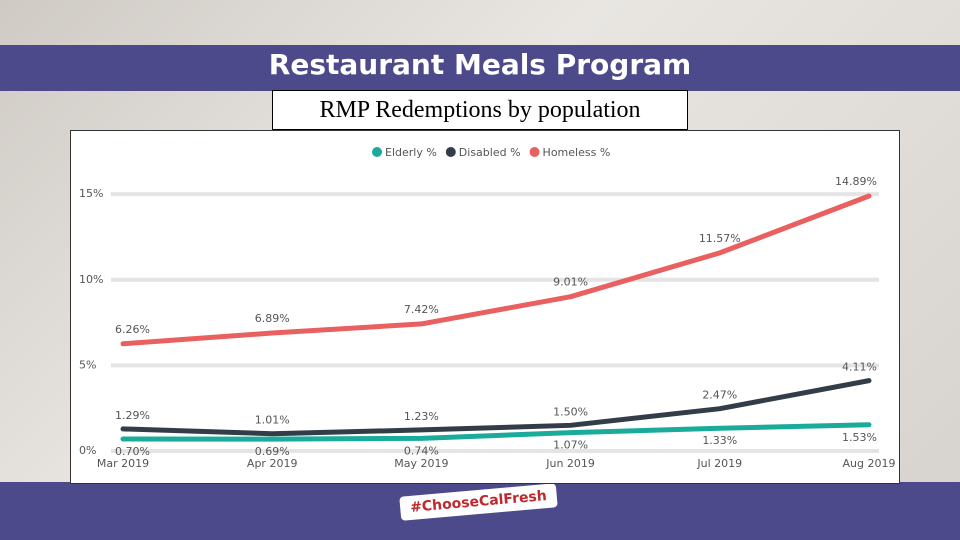  Describe the element at coordinates (719, 440) in the screenshot. I see `data-label: 1.33%` at that location.